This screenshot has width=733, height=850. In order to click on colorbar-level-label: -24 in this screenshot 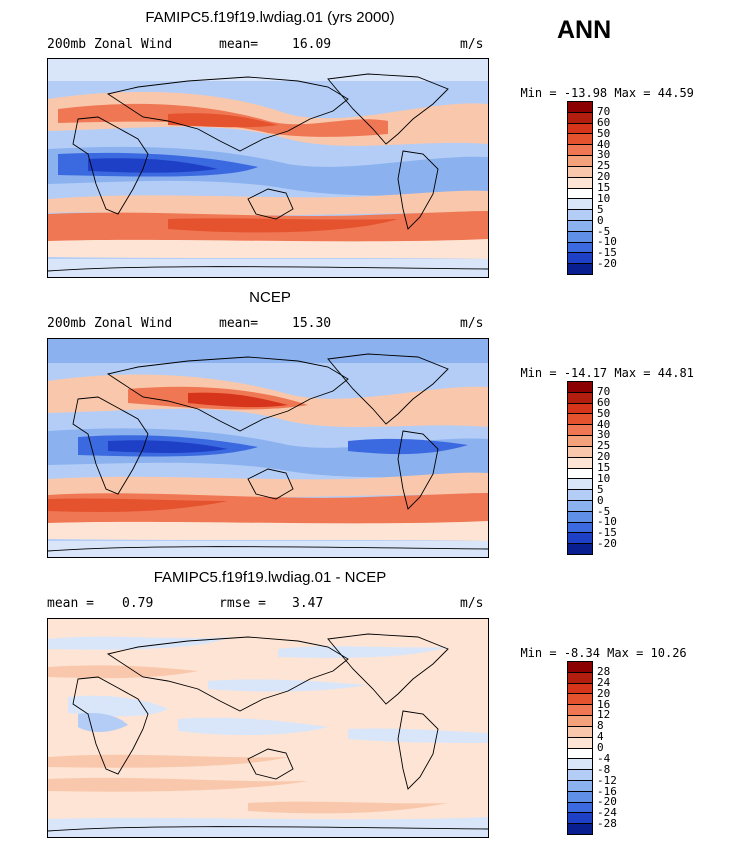, I will do `click(607, 813)`.